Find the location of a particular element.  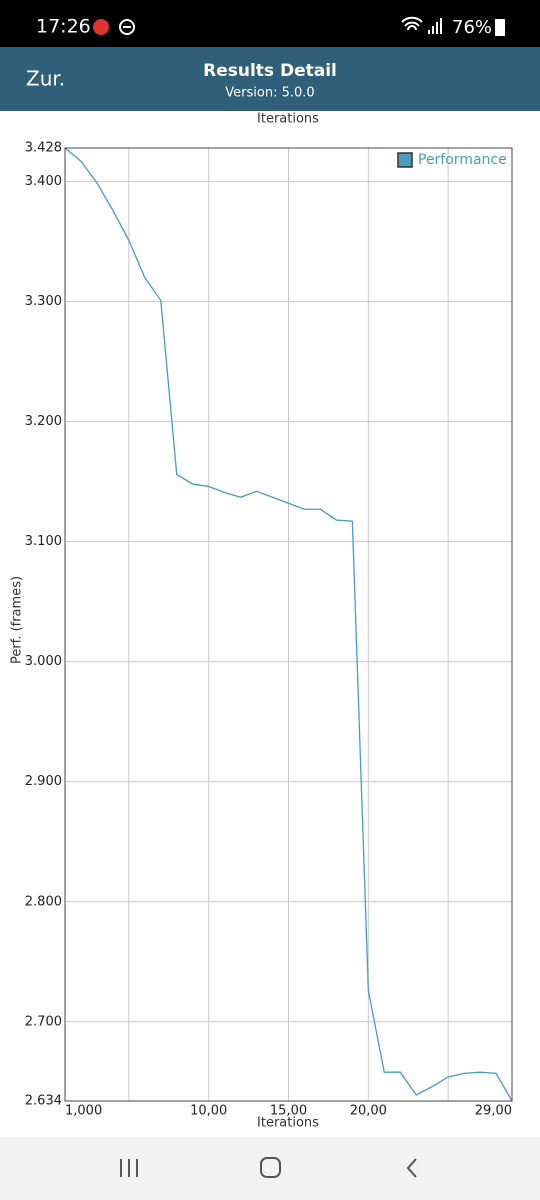

back-nav-button is located at coordinates (411, 1168).